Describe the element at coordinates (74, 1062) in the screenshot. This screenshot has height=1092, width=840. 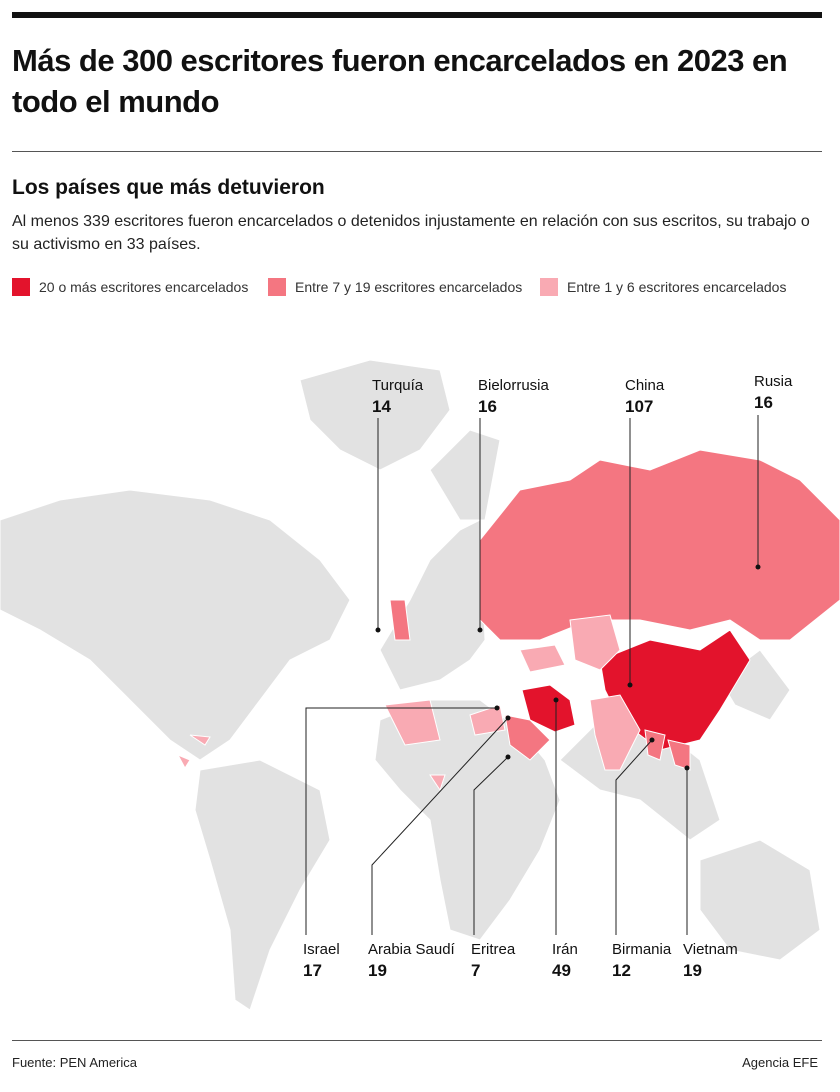
I see `source: Fuente: PEN America` at that location.